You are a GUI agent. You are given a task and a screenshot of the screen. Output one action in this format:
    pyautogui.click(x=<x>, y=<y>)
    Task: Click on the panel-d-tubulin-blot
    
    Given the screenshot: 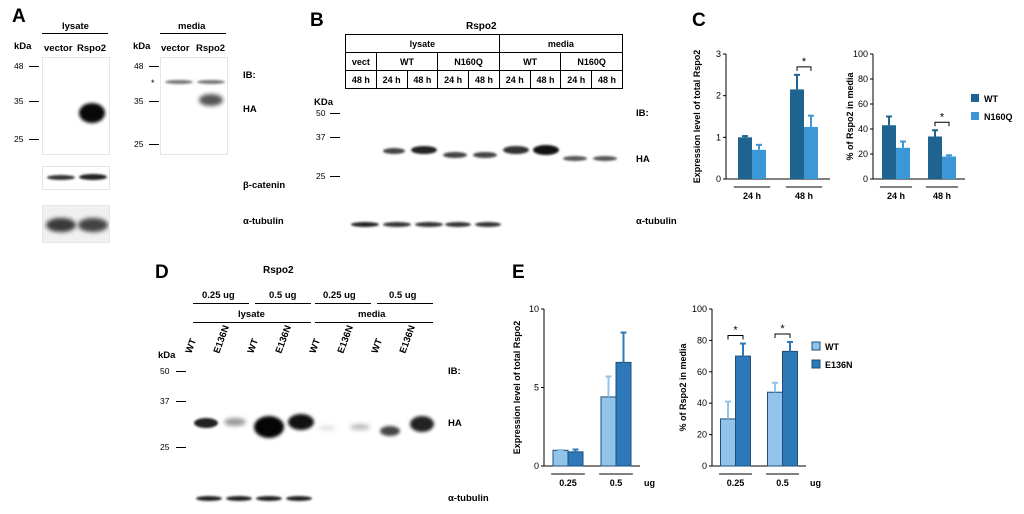 What is the action you would take?
    pyautogui.click(x=254, y=499)
    